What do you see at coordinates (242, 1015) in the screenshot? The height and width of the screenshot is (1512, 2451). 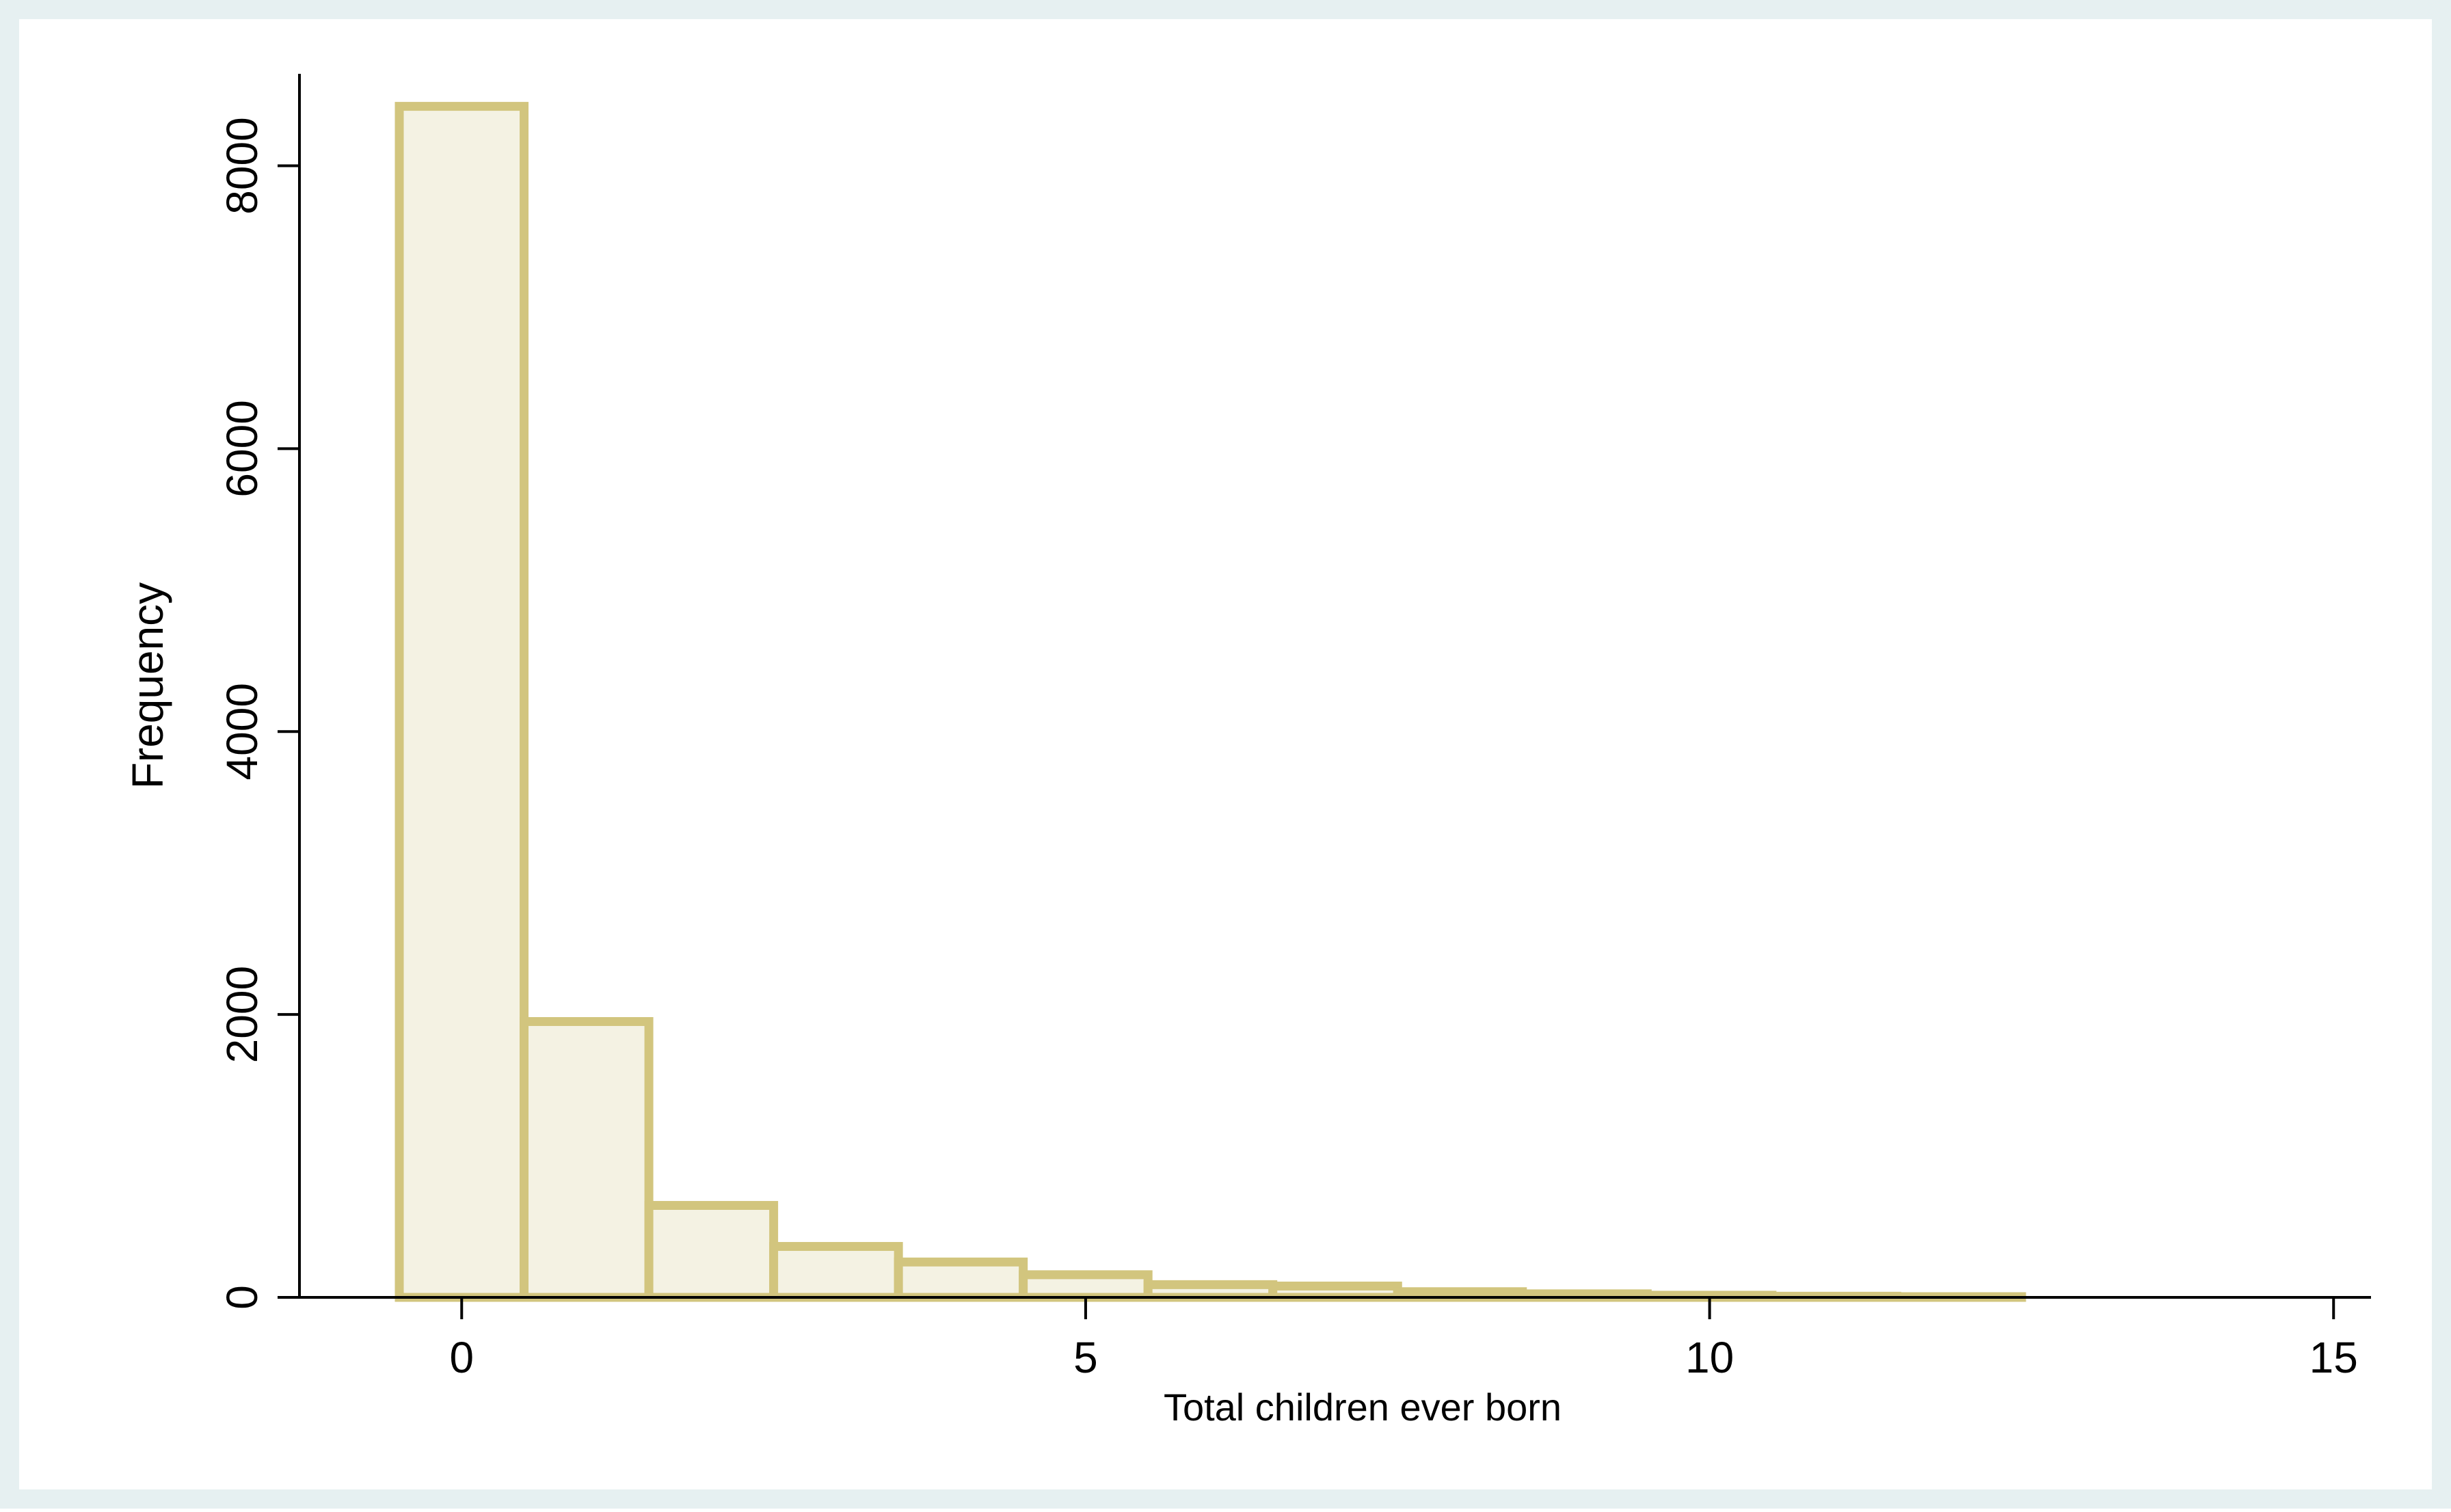 I see `y-tick-label: 2000` at bounding box center [242, 1015].